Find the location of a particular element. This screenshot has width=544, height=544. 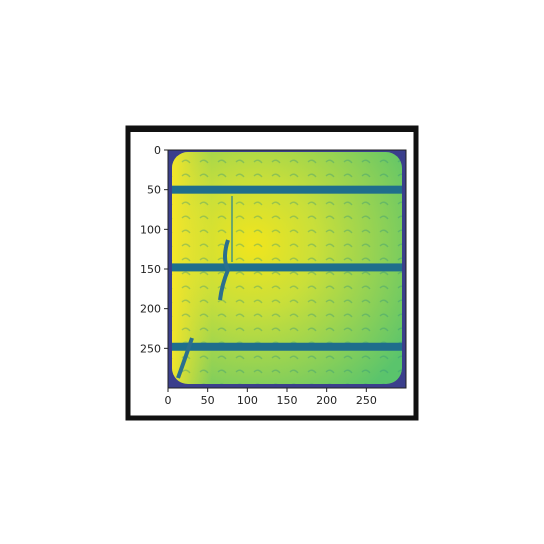

y-tick-label: 0 is located at coordinates (157, 150).